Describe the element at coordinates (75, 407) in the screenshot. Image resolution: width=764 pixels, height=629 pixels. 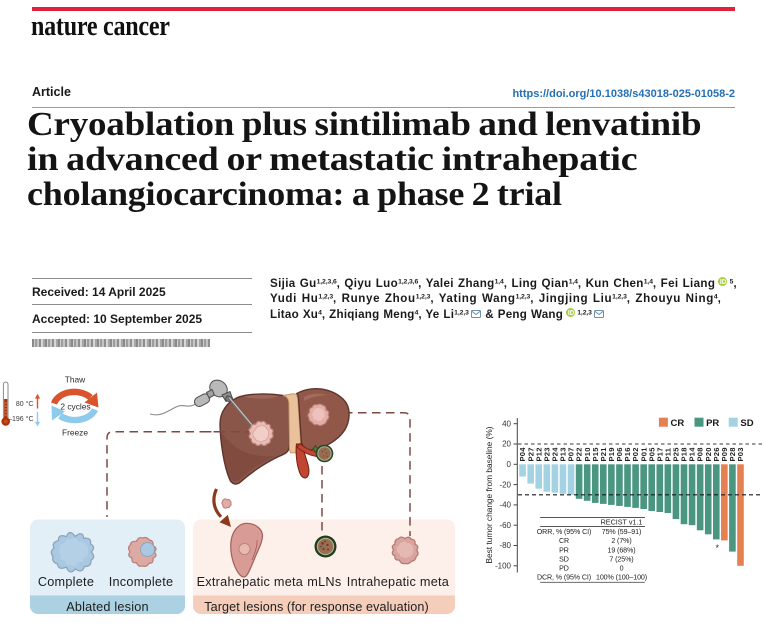
I see `svg-text: 2 cycles` at that location.